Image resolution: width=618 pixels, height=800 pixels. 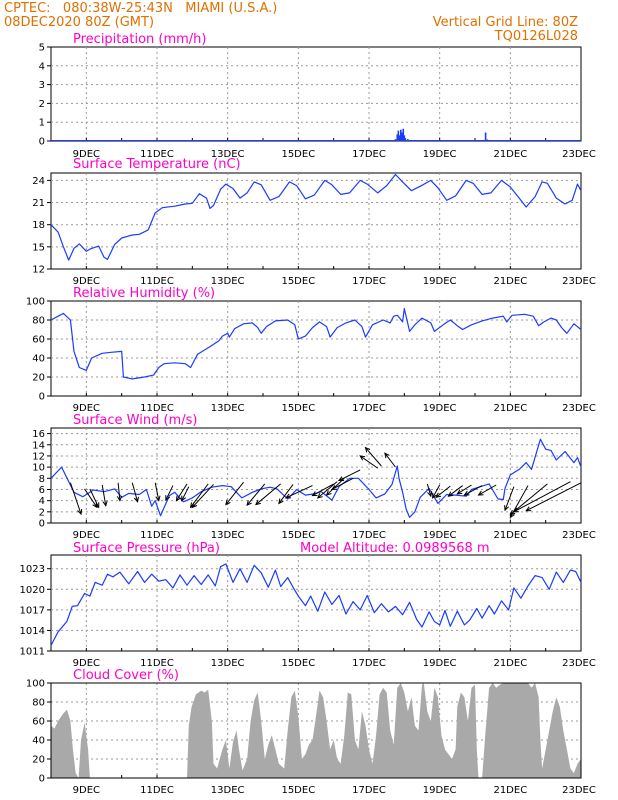 What do you see at coordinates (38, 378) in the screenshot?
I see `y-tick-label: 20` at bounding box center [38, 378].